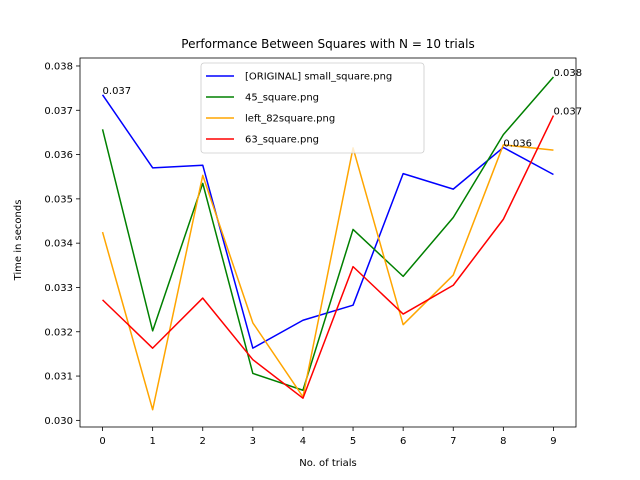 The height and width of the screenshot is (480, 640). Describe the element at coordinates (303, 441) in the screenshot. I see `x-tick-label: 4` at that location.